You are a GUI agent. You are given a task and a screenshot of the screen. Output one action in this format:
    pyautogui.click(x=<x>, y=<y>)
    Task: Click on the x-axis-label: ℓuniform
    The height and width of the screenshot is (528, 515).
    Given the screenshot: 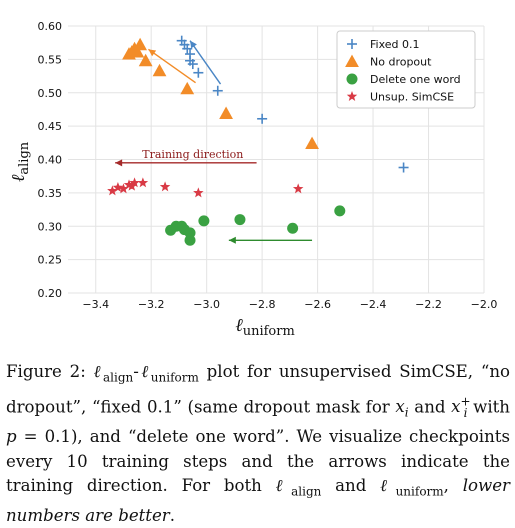 What is the action you would take?
    pyautogui.click(x=265, y=327)
    